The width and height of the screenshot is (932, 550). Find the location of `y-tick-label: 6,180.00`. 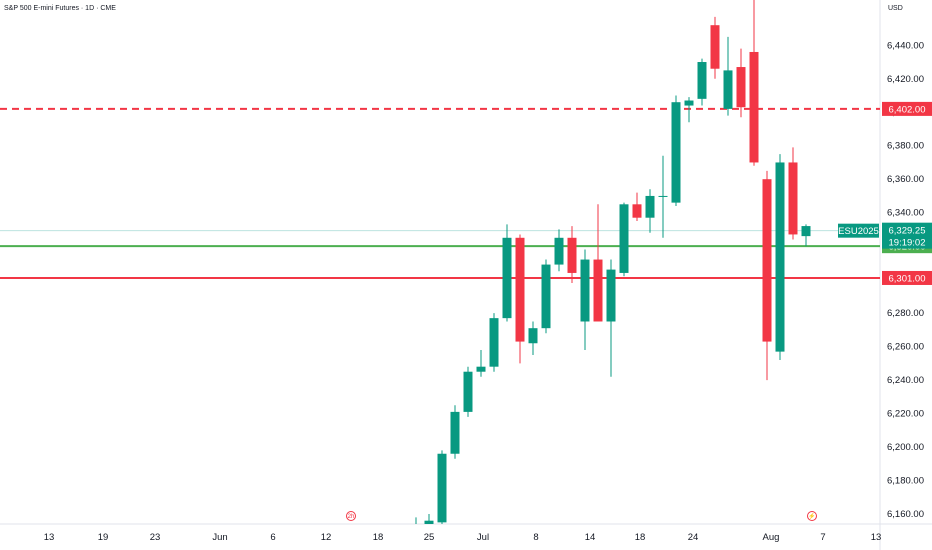

y-tick-label: 6,180.00 is located at coordinates (905, 481).